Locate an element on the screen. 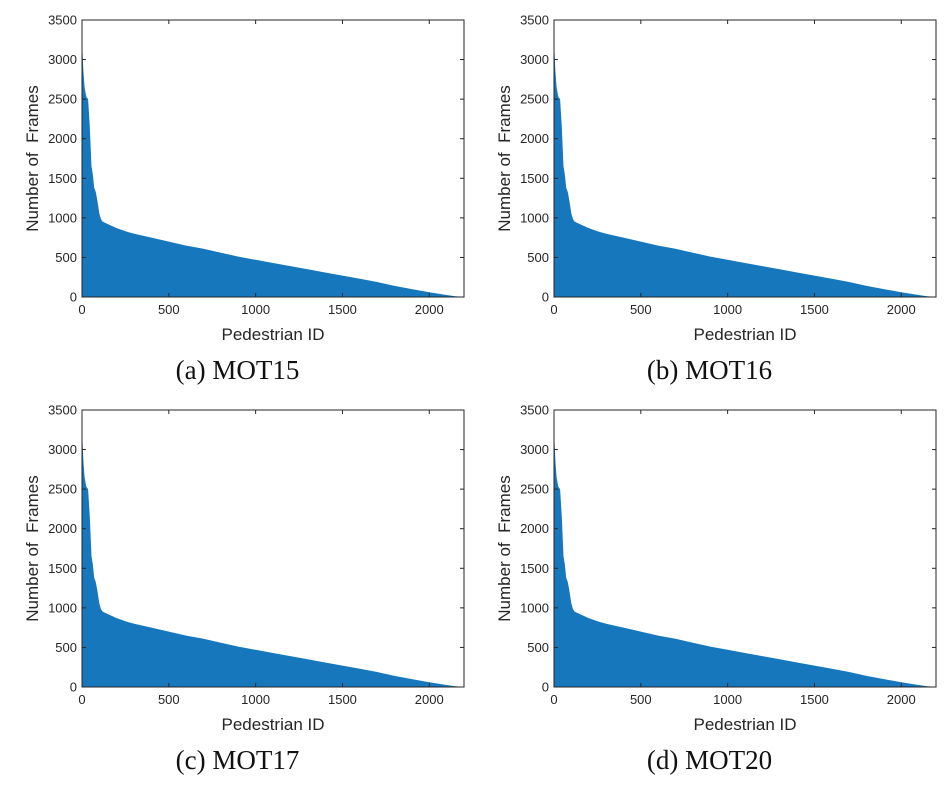  figure-caption: (d) MOT20 is located at coordinates (709, 760).